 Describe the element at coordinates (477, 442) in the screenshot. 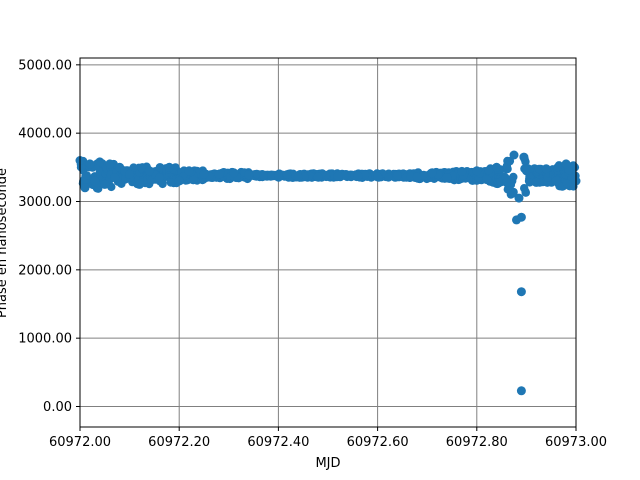

I see `x-tick-label: 60972.80` at that location.